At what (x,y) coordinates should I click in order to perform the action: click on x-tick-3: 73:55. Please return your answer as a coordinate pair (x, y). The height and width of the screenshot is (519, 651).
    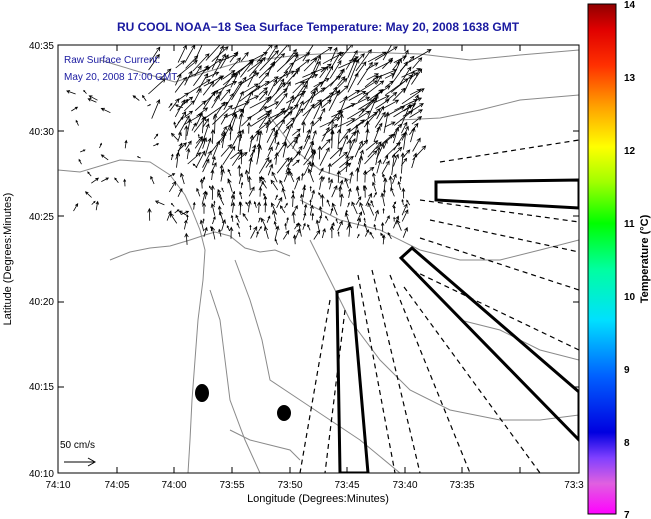
    Looking at the image, I should click on (231, 485).